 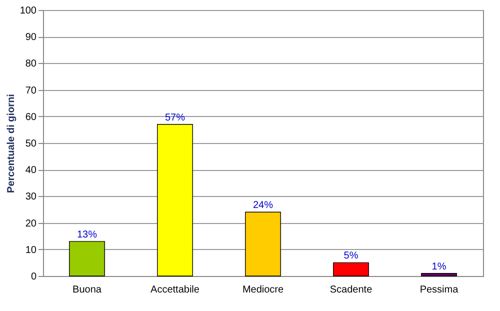 I want to click on y-tick-label: 100, so click(x=28, y=11).